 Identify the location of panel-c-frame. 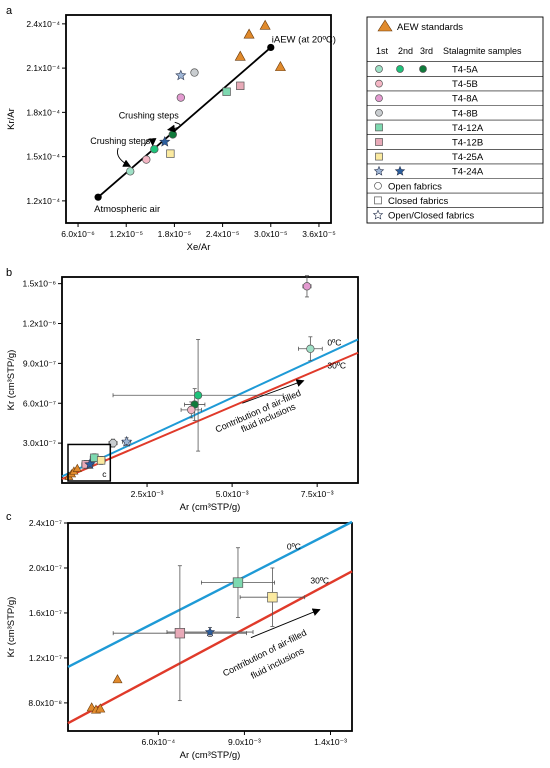
(210, 627).